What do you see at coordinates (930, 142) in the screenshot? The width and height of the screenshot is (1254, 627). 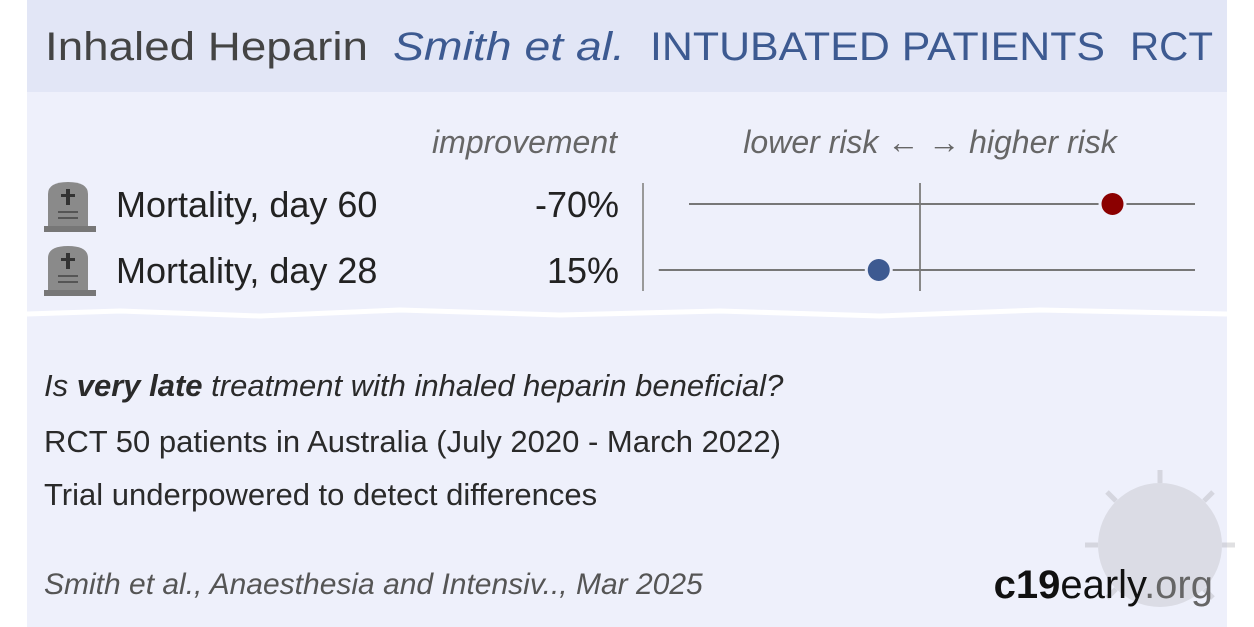 I see `forest-axis-label: lower risk ← → higher risk` at bounding box center [930, 142].